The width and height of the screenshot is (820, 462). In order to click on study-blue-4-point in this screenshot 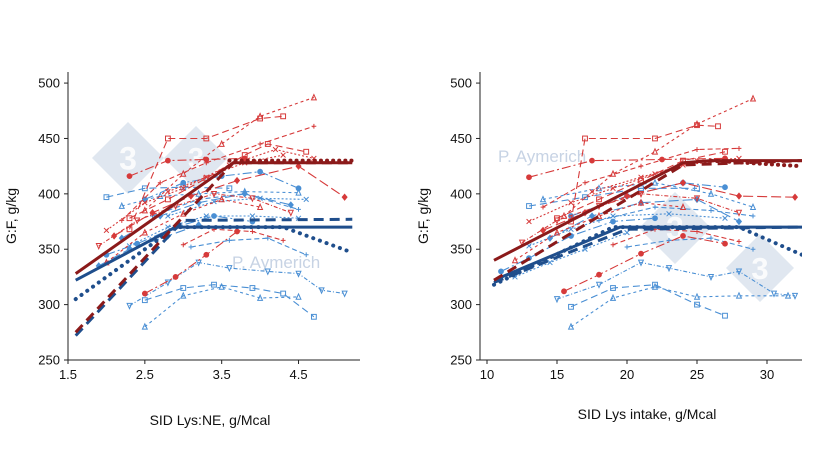, I will do `click(711, 210)`.